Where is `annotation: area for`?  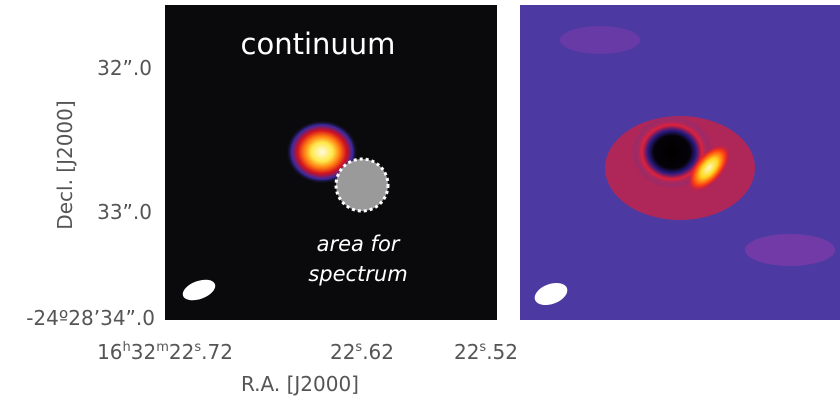 annotation: area for is located at coordinates (359, 244).